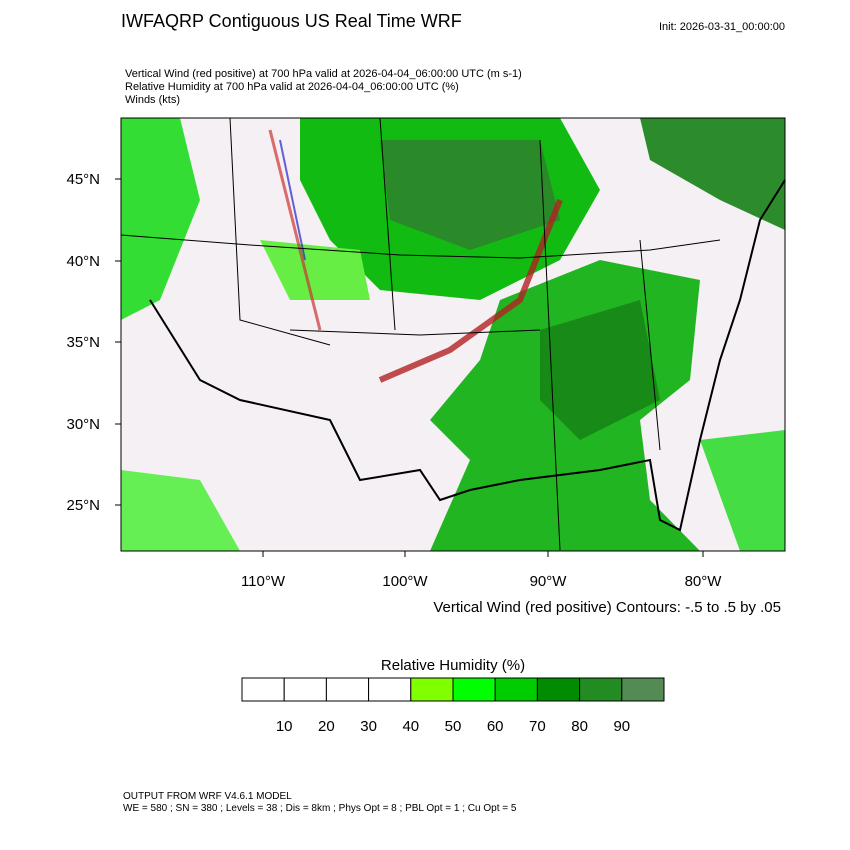 The image size is (850, 850). I want to click on colorbar-label: 30, so click(368, 726).